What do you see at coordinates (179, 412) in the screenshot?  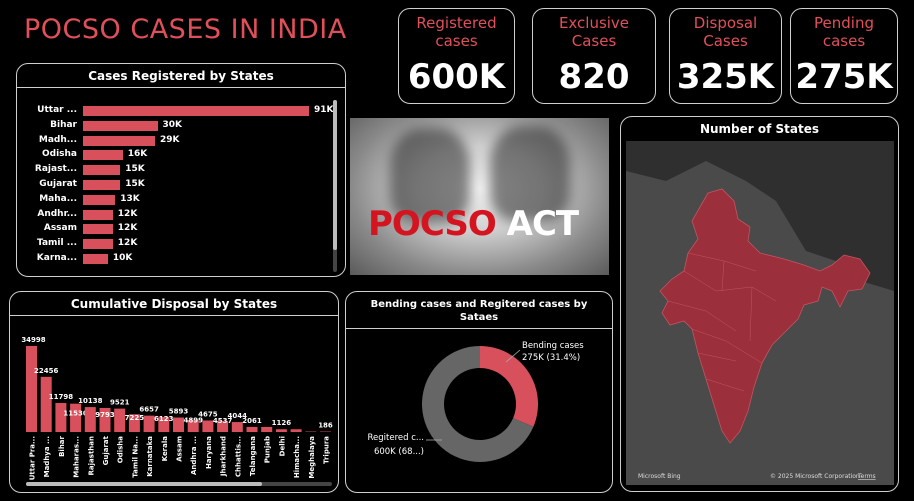 I see `disposal-bar-label: 5893` at bounding box center [179, 412].